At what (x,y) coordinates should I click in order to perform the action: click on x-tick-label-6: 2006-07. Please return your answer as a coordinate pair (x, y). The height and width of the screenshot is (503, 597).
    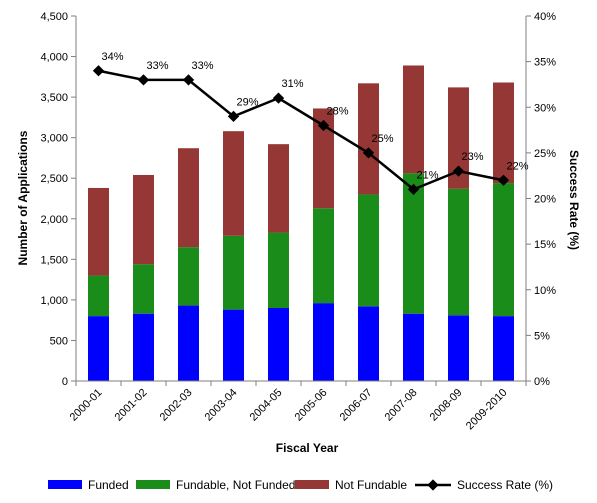
    Looking at the image, I should click on (356, 405).